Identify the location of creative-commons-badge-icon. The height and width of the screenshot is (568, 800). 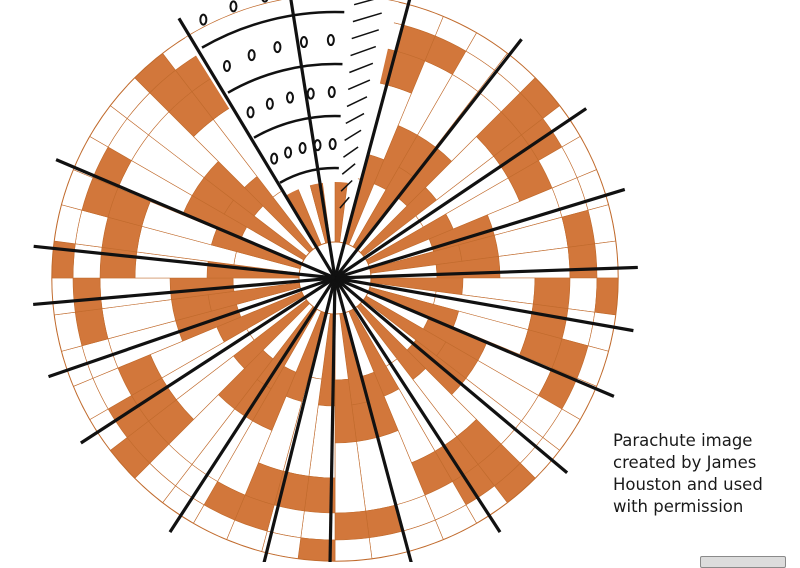
(743, 562).